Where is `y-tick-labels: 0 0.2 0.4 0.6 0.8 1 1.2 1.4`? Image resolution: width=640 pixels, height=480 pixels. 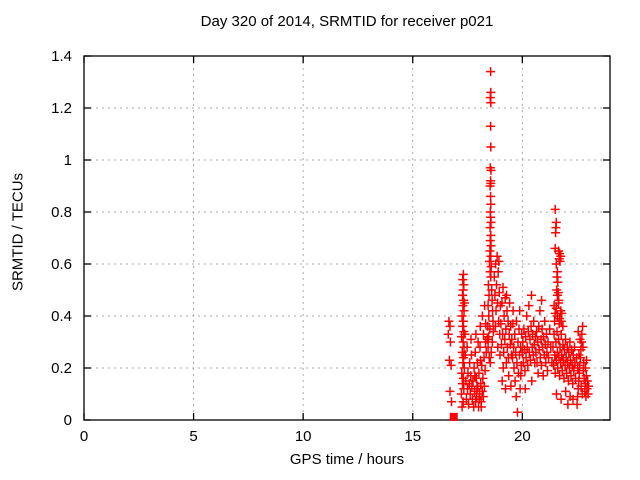
y-tick-labels: 0 0.2 0.4 0.6 0.8 1 1.2 1.4 is located at coordinates (61, 238).